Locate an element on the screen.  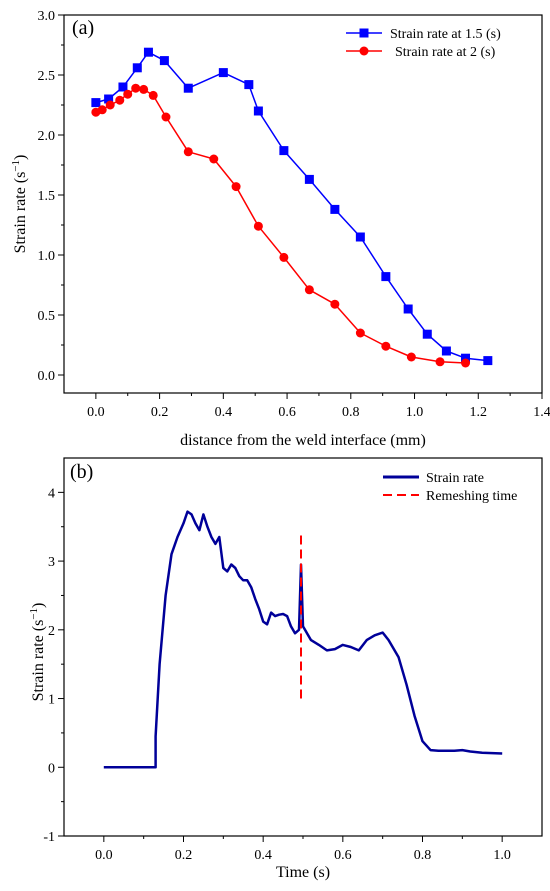
y-tick-label-a-6: 3.0 is located at coordinates (47, 16).